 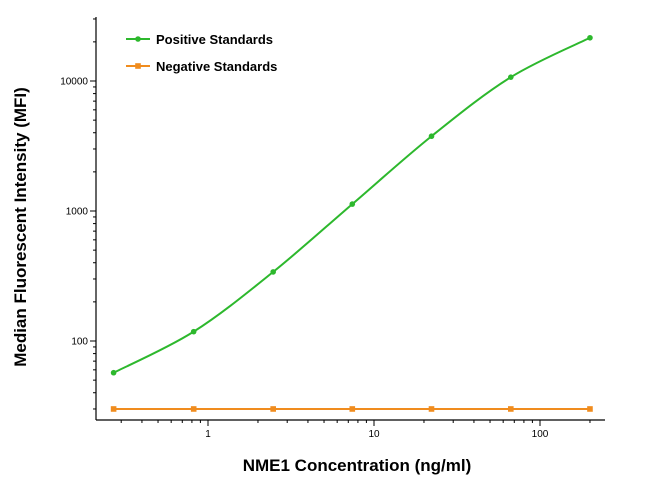 What do you see at coordinates (216, 66) in the screenshot?
I see `legend-label: Negative Standards` at bounding box center [216, 66].